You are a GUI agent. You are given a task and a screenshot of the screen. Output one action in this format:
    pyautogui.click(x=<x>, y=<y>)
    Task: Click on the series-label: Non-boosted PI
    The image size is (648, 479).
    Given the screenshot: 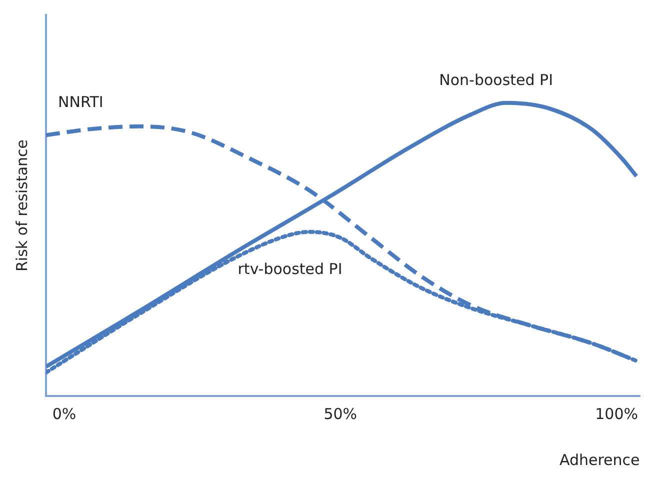 What is the action you would take?
    pyautogui.click(x=496, y=79)
    